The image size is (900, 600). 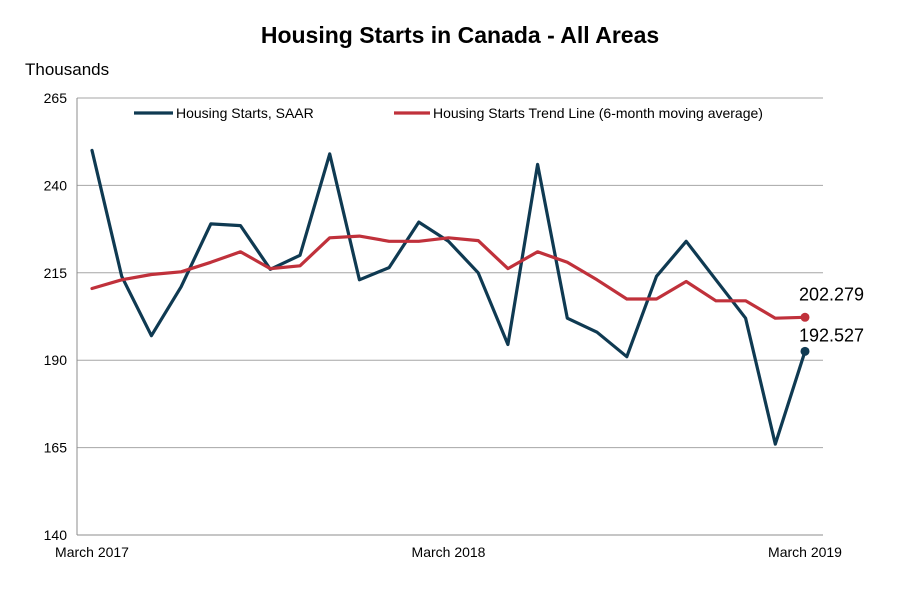 What do you see at coordinates (92, 552) in the screenshot?
I see `x-tick-label: March 2017` at bounding box center [92, 552].